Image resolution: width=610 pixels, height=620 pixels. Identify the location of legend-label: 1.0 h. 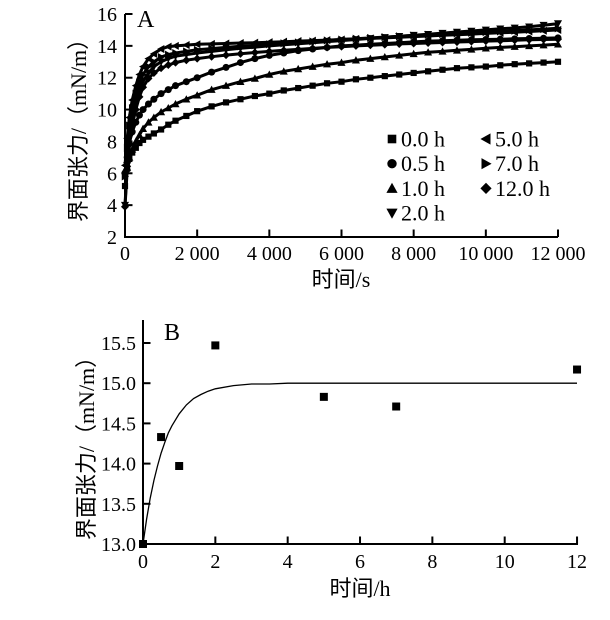
(423, 188).